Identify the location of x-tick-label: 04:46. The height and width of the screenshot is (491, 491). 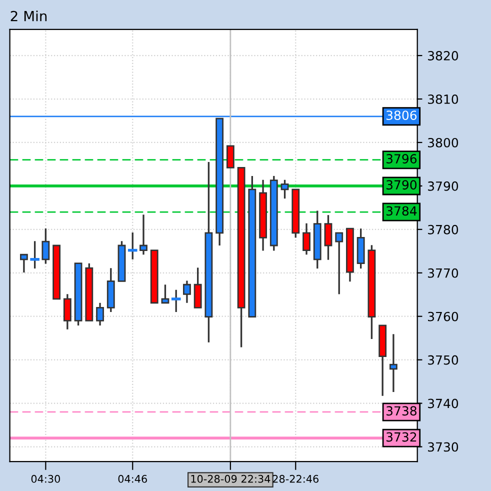
(132, 478).